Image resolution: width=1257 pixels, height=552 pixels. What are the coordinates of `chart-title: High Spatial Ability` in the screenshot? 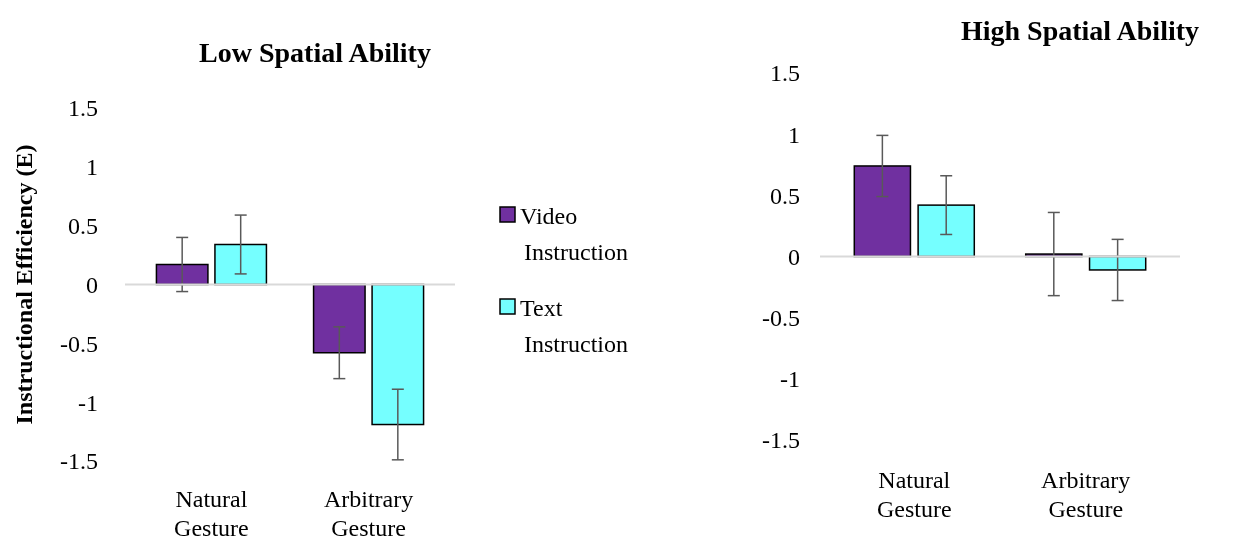 It's located at (1080, 30).